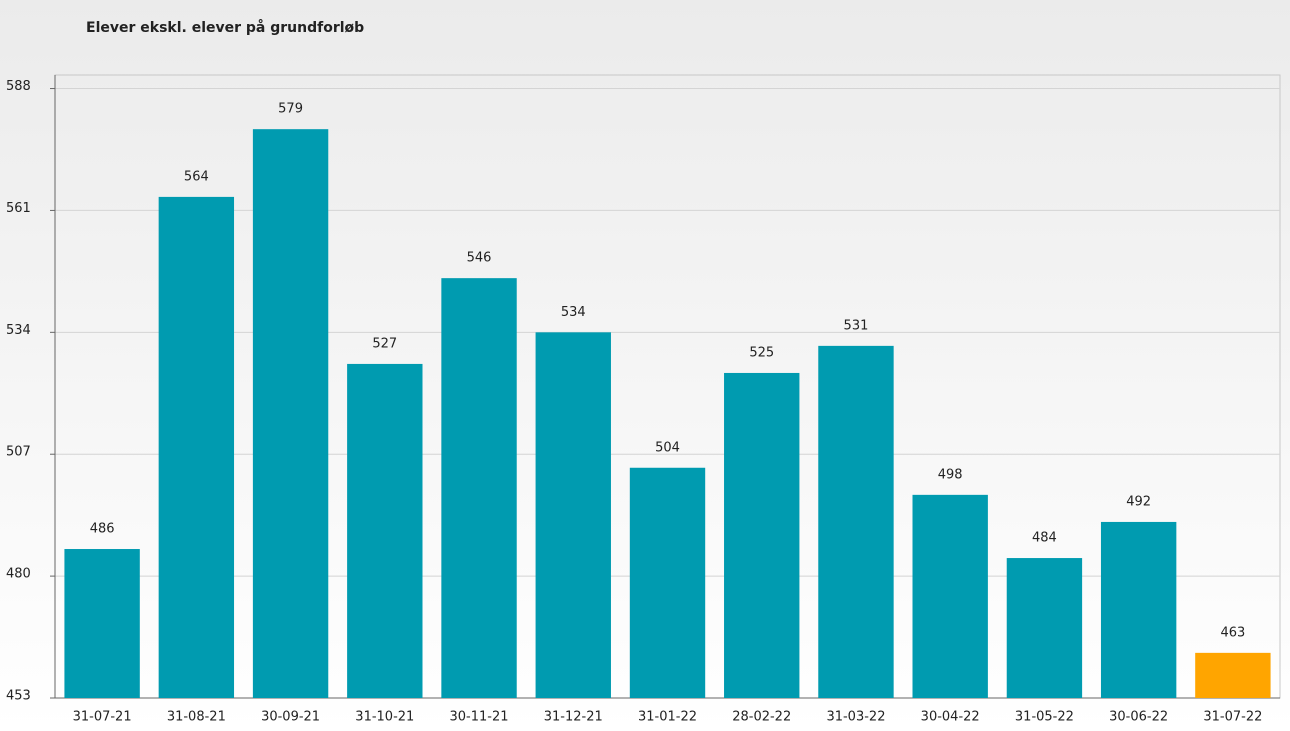 Image resolution: width=1290 pixels, height=731 pixels. What do you see at coordinates (1044, 717) in the screenshot?
I see `x-tick-label: 31-05-22` at bounding box center [1044, 717].